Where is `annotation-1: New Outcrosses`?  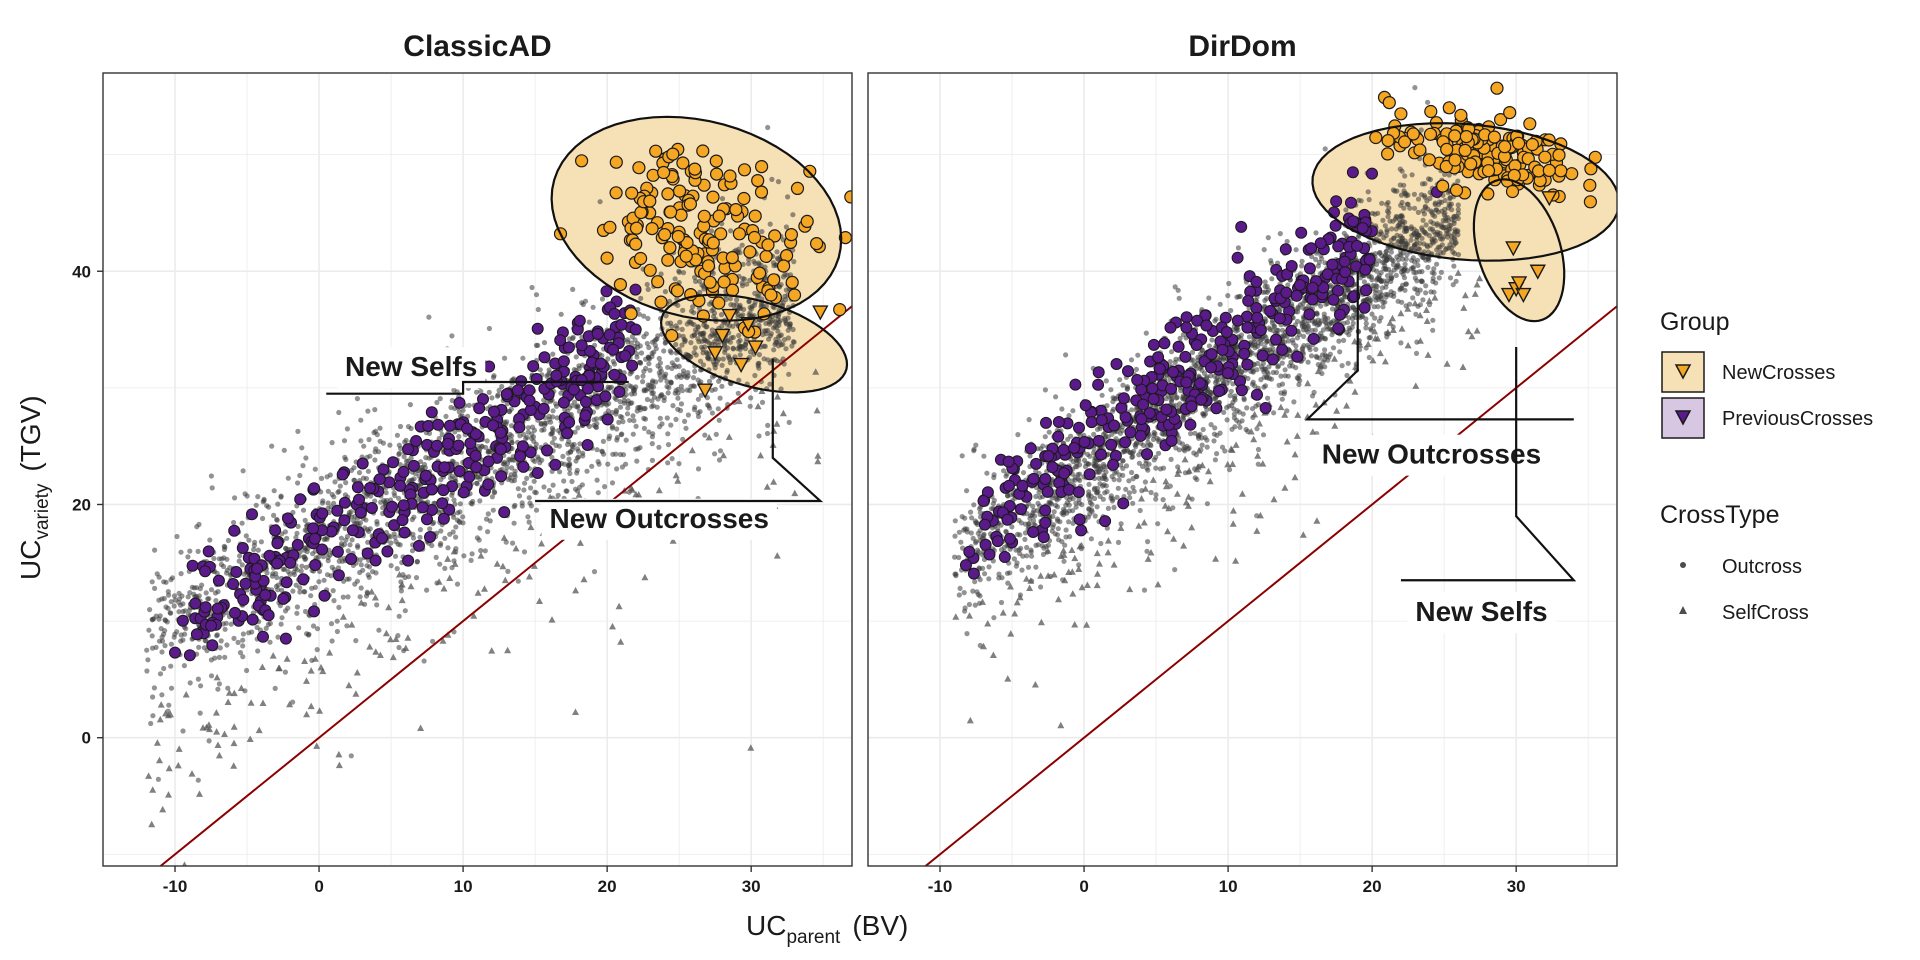
annotation-1: New Outcrosses is located at coordinates (679, 449).